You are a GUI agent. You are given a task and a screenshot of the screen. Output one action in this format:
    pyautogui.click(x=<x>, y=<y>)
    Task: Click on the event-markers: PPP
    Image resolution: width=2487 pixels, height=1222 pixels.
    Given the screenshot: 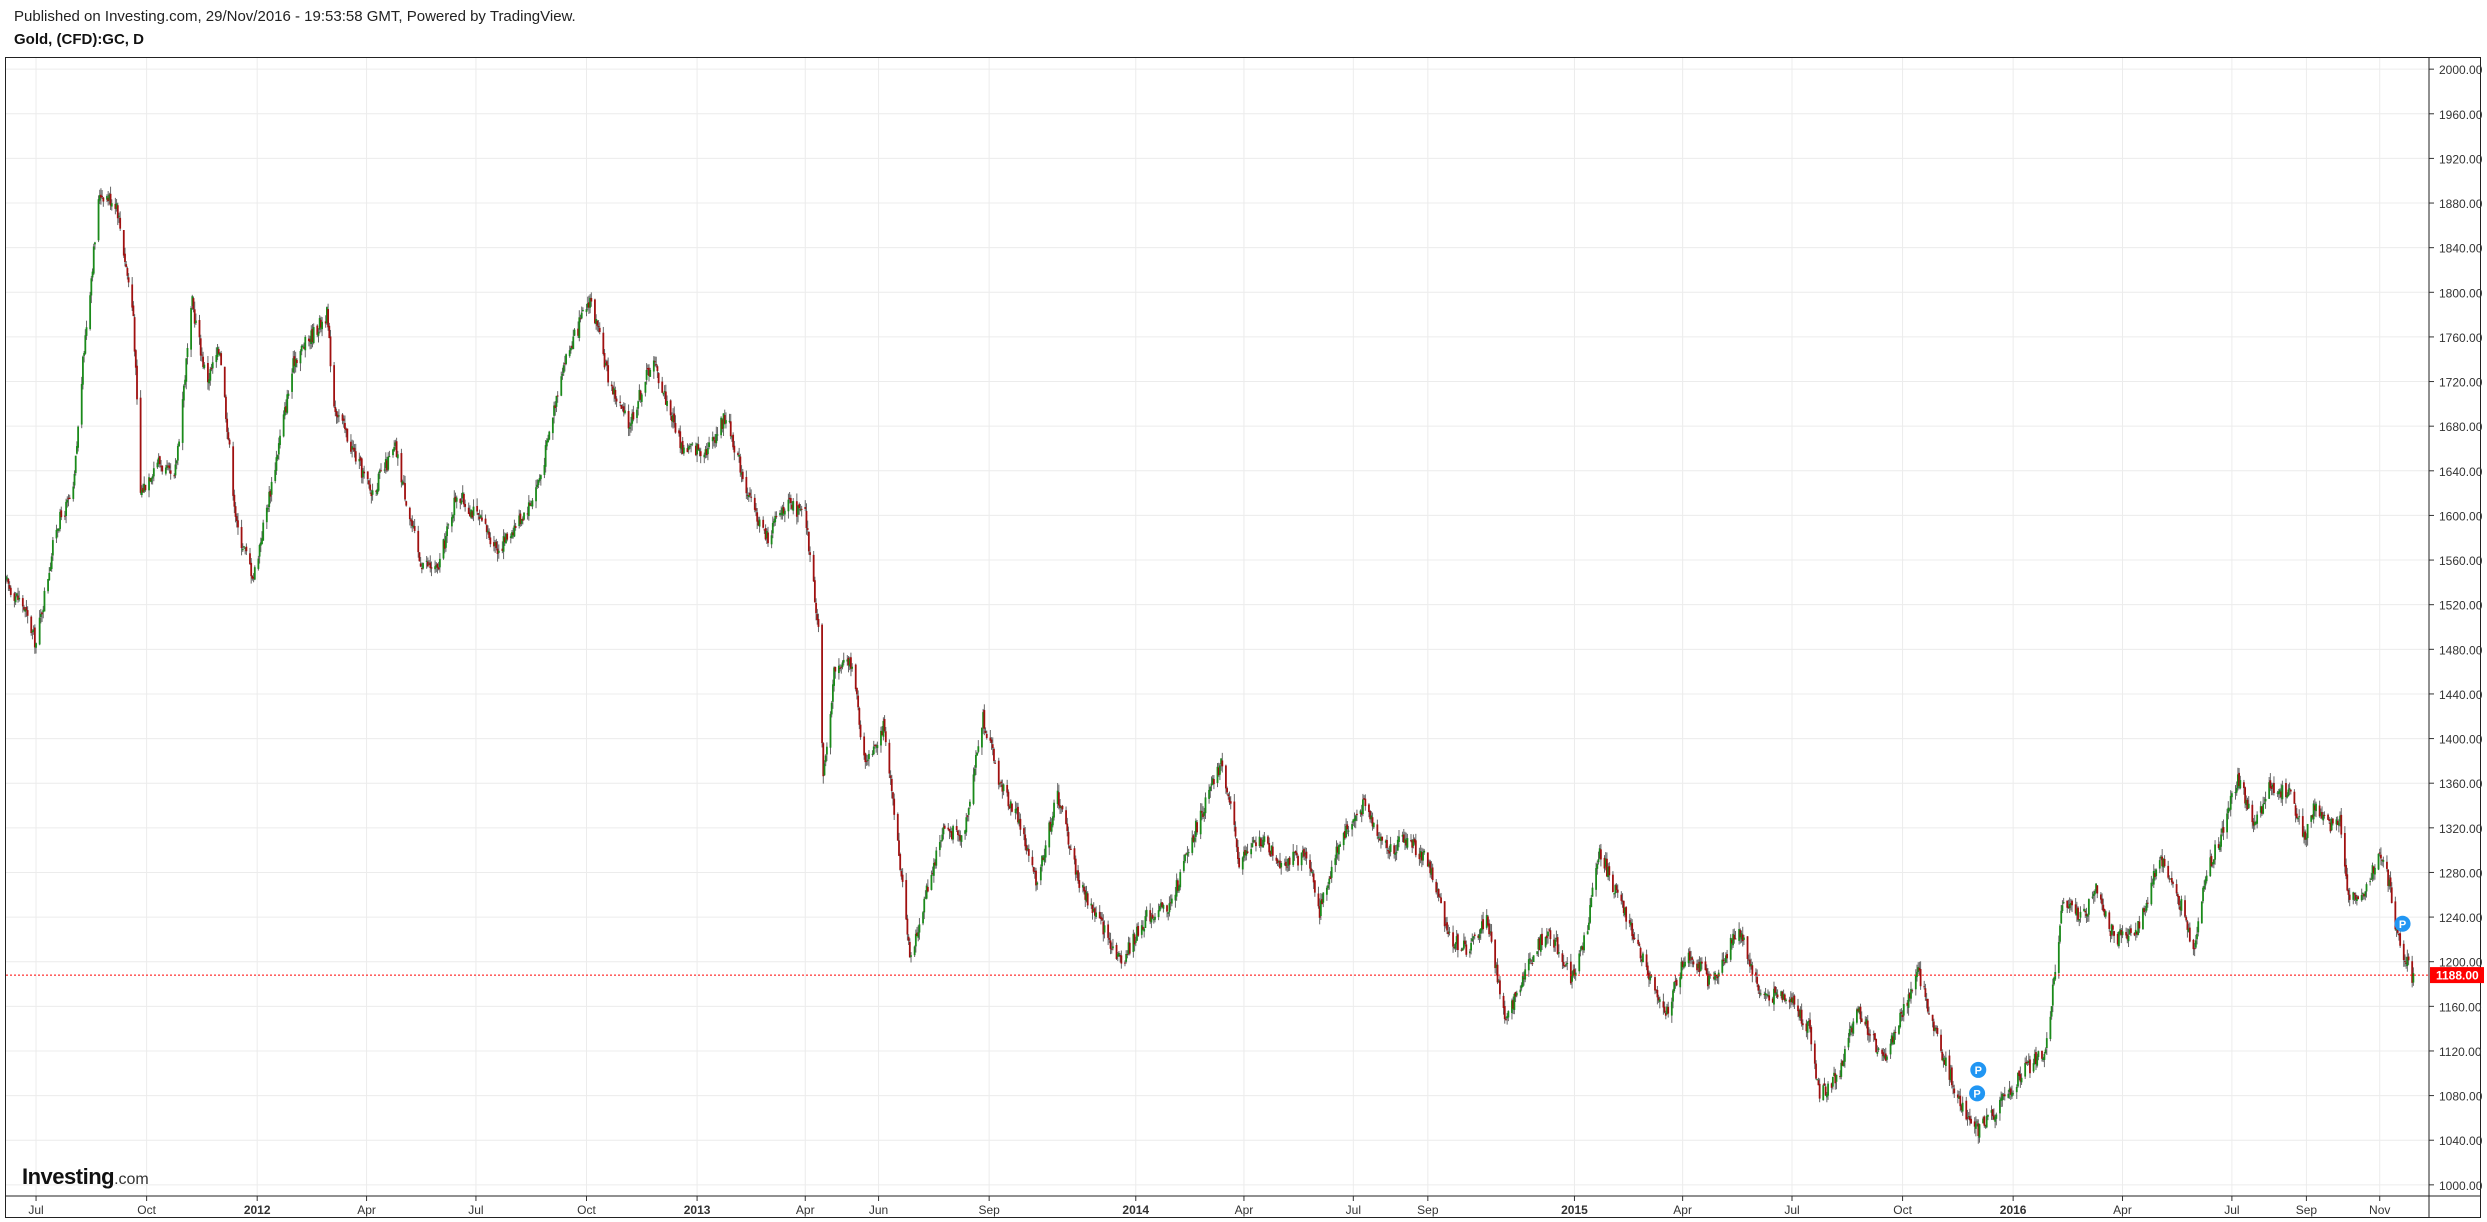 What is the action you would take?
    pyautogui.click(x=2190, y=1008)
    